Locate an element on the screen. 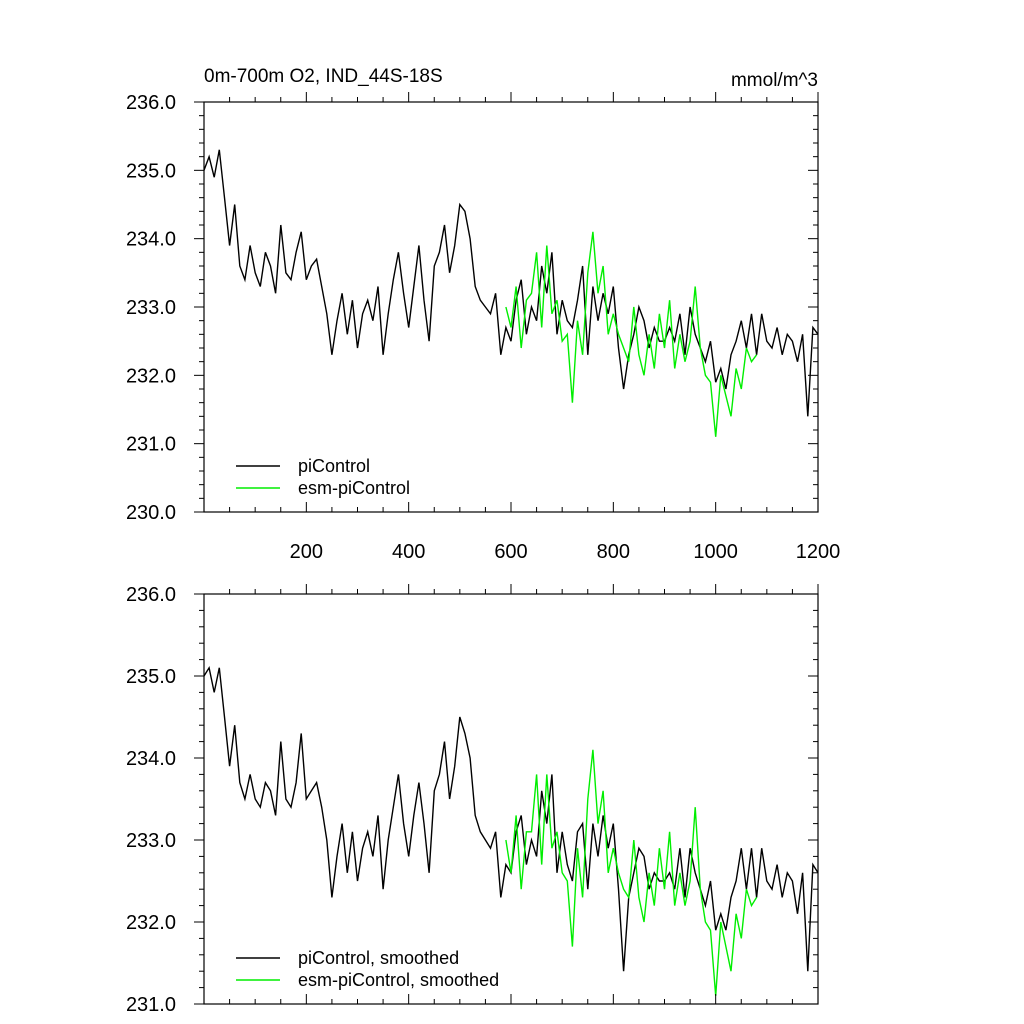  x-tick-label: 600 is located at coordinates (510, 552).